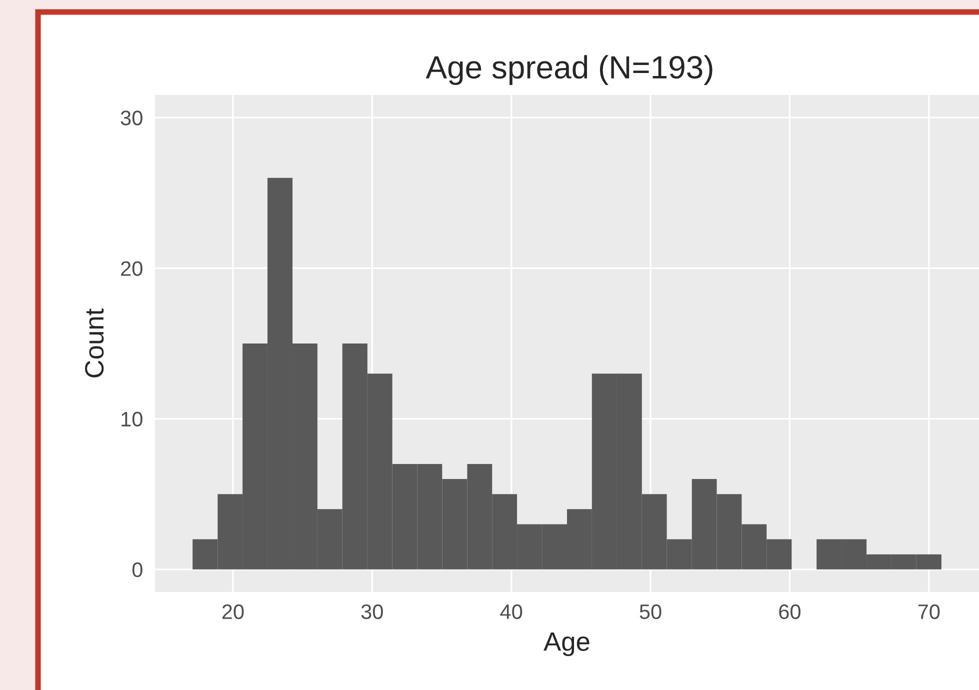 This screenshot has width=979, height=690. I want to click on x-tick-label: 30, so click(372, 612).